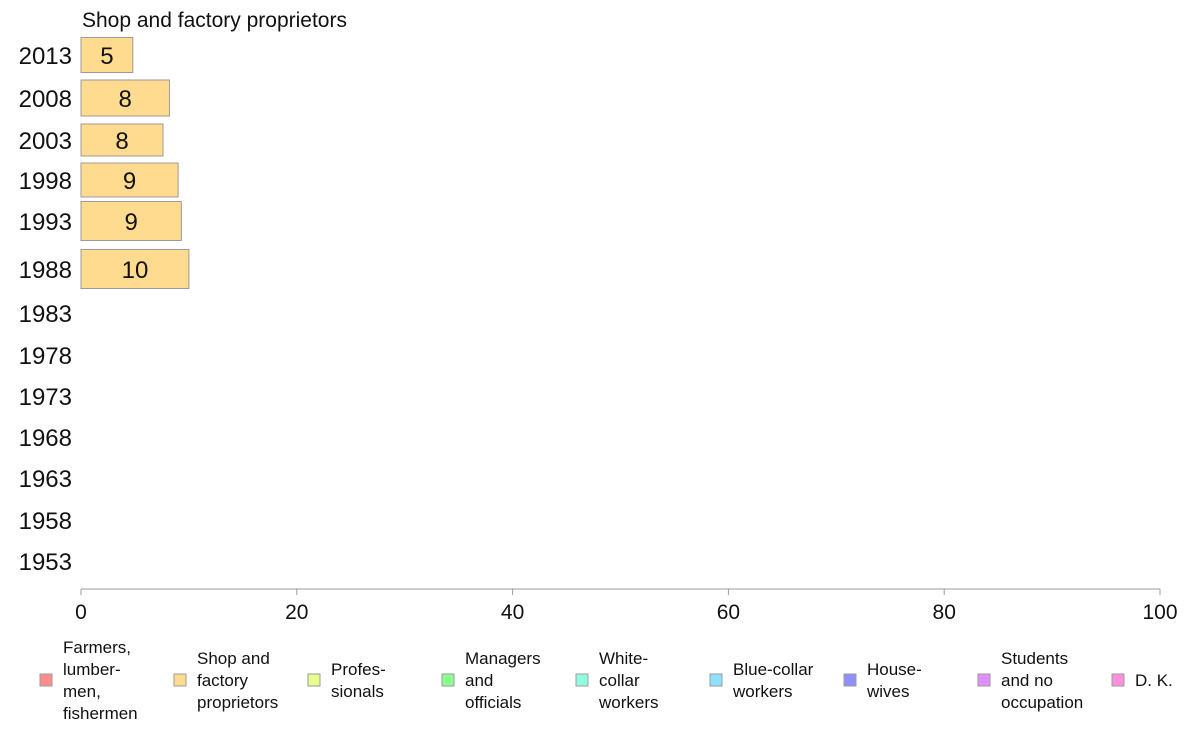  What do you see at coordinates (45, 521) in the screenshot?
I see `year-label-1958: 1958` at bounding box center [45, 521].